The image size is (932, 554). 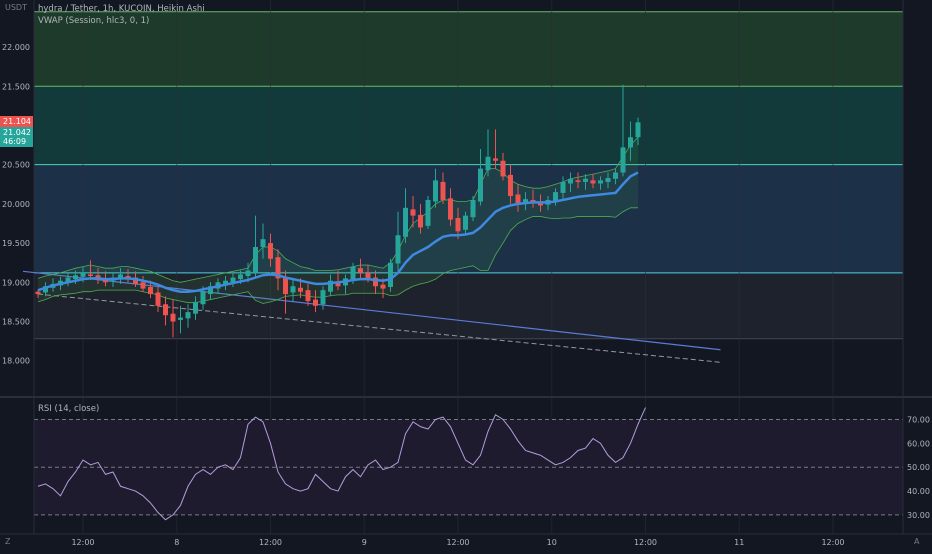 What do you see at coordinates (379, 328) in the screenshot?
I see `trendline-dashed` at bounding box center [379, 328].